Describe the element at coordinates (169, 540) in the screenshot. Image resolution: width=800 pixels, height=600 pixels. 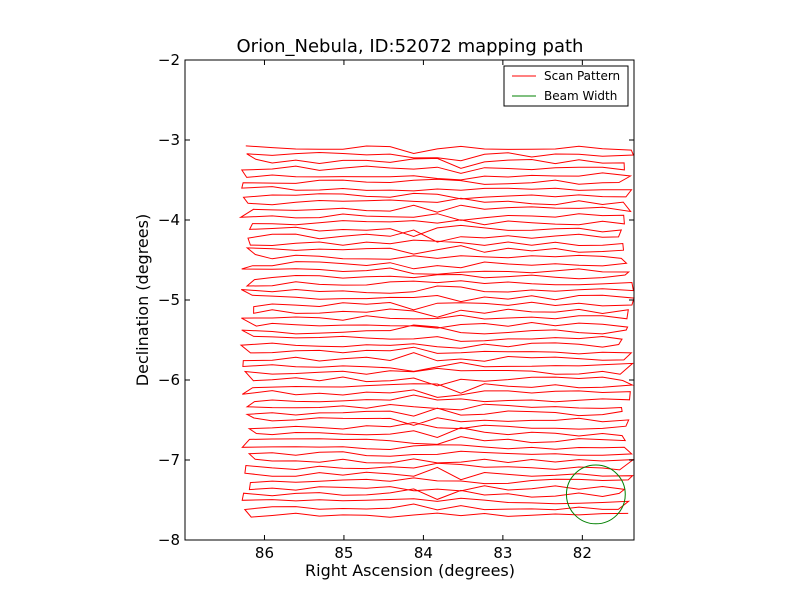
I see `y-tick-label: −8` at that location.